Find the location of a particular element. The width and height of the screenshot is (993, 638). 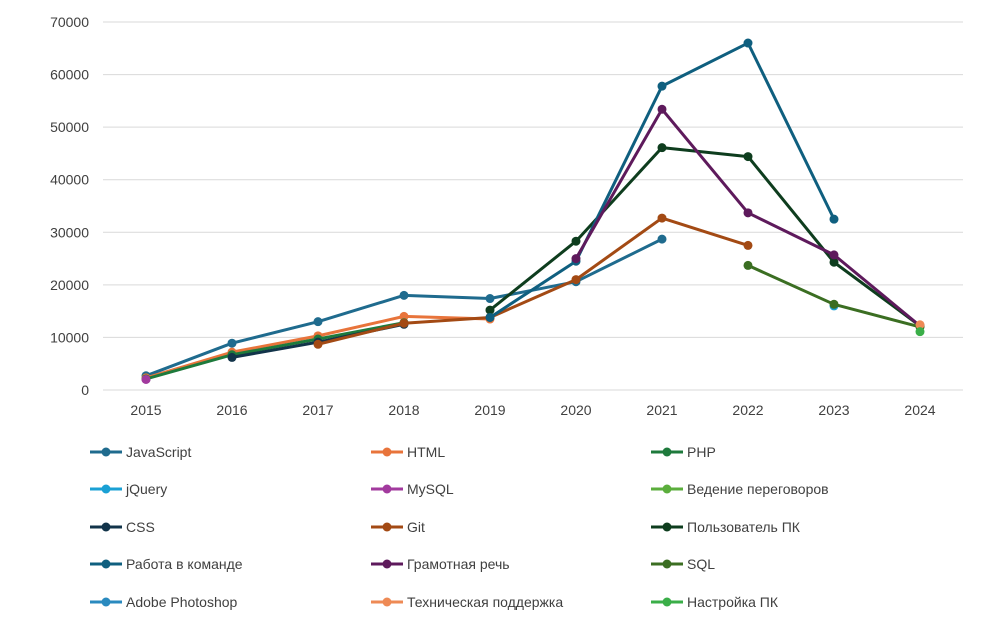

legend-item: Работа в команде is located at coordinates (165, 564).